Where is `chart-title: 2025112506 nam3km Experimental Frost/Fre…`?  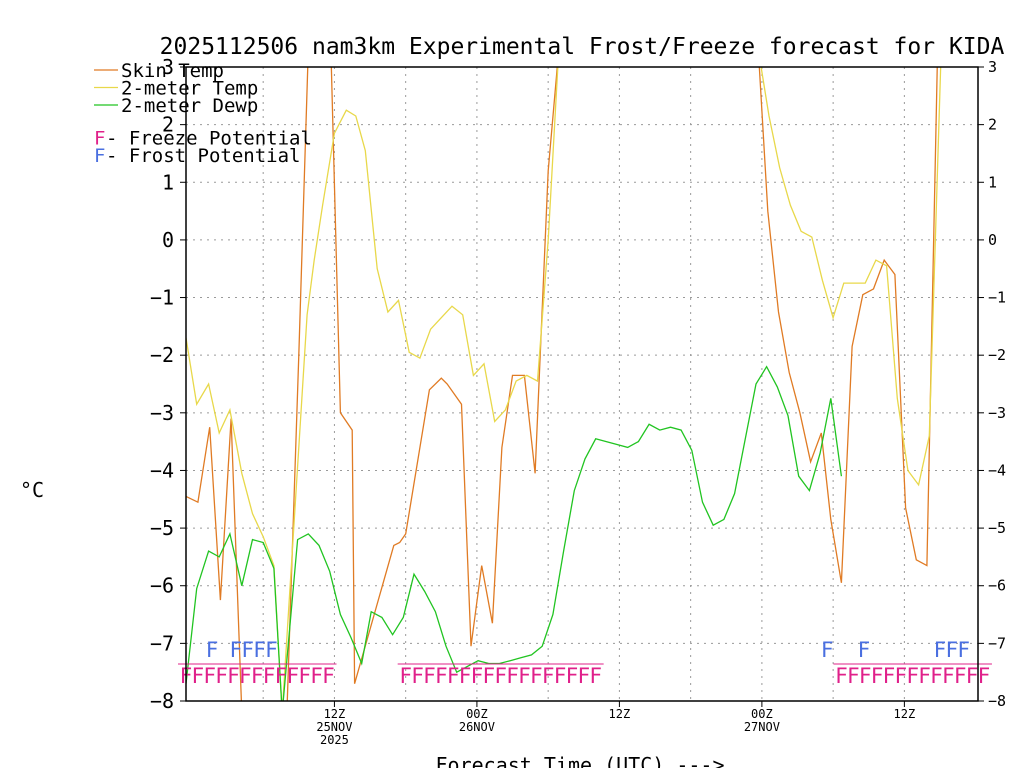
chart-title: 2025112506 nam3km Experimental Frost/Fre… is located at coordinates (582, 47).